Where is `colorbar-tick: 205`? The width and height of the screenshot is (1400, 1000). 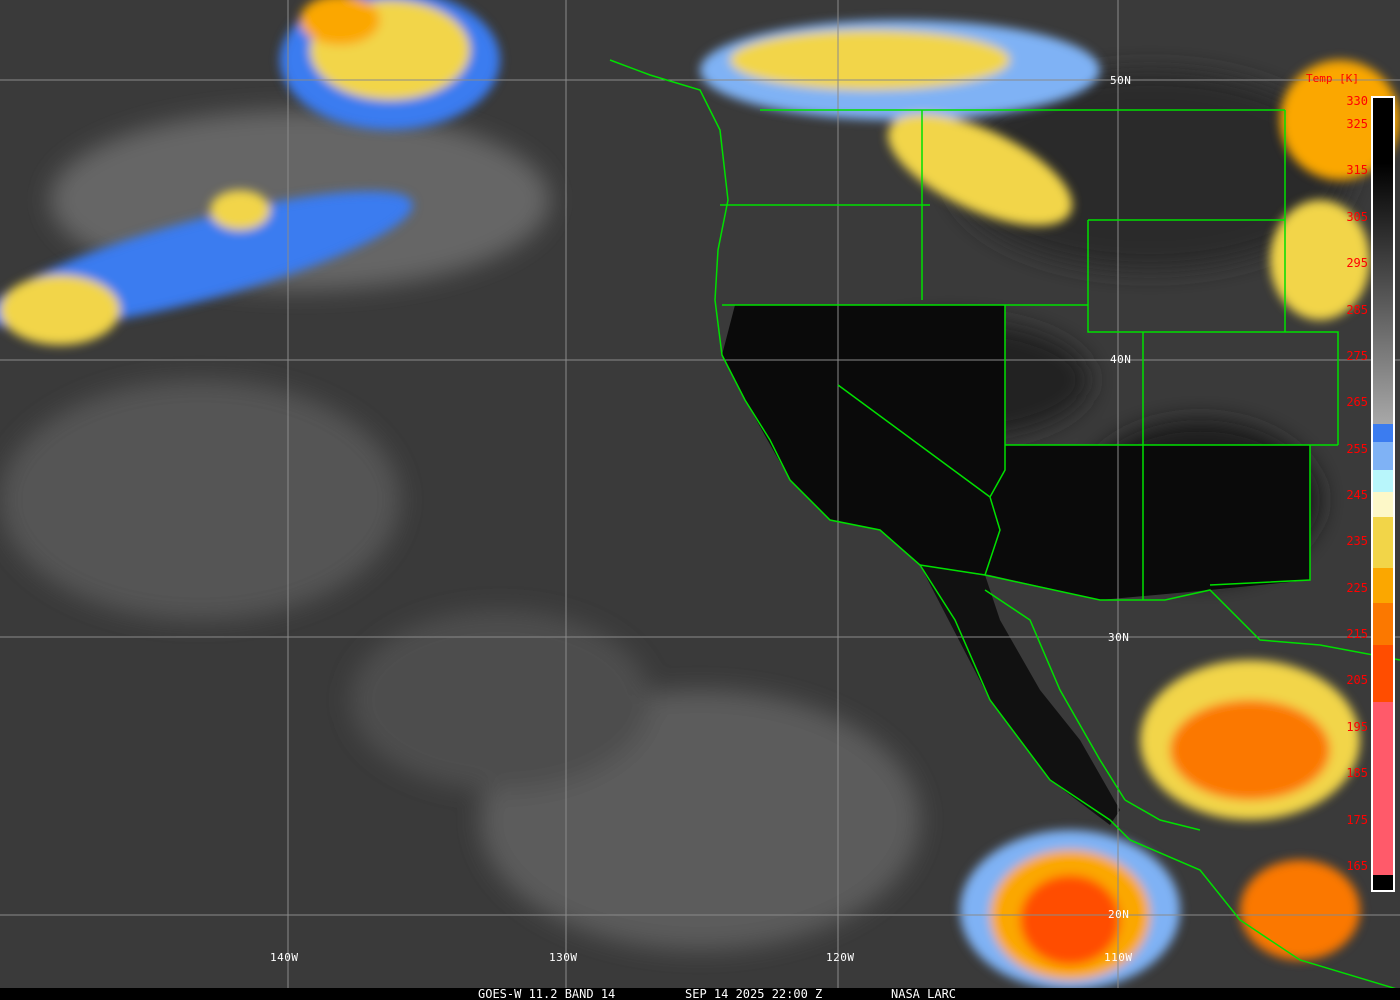 colorbar-tick: 205 is located at coordinates (1357, 680).